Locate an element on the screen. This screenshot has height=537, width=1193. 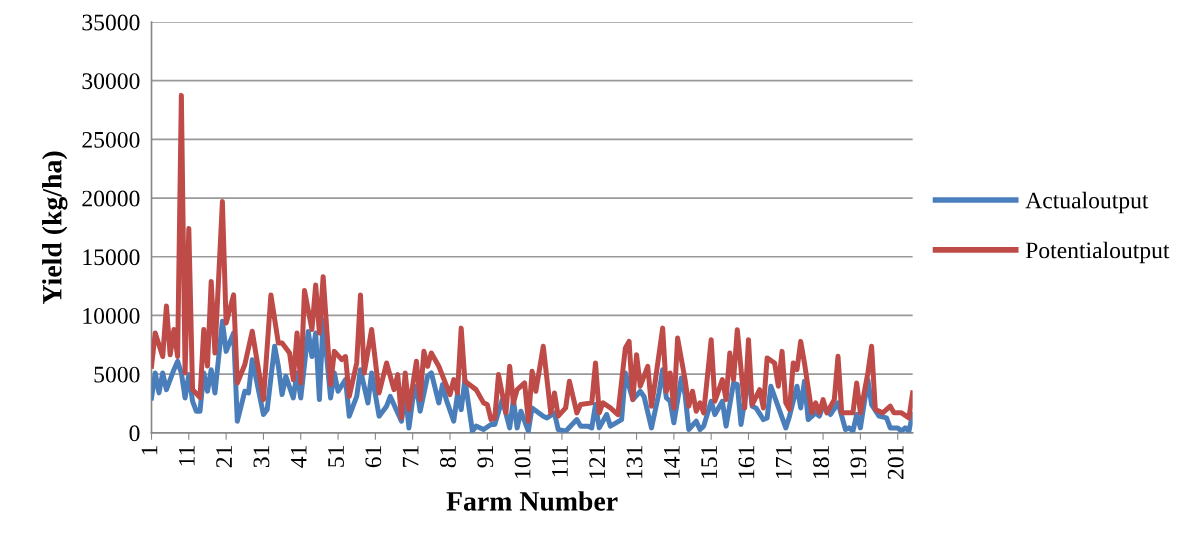
x-tick-label: 91 is located at coordinates (485, 457).